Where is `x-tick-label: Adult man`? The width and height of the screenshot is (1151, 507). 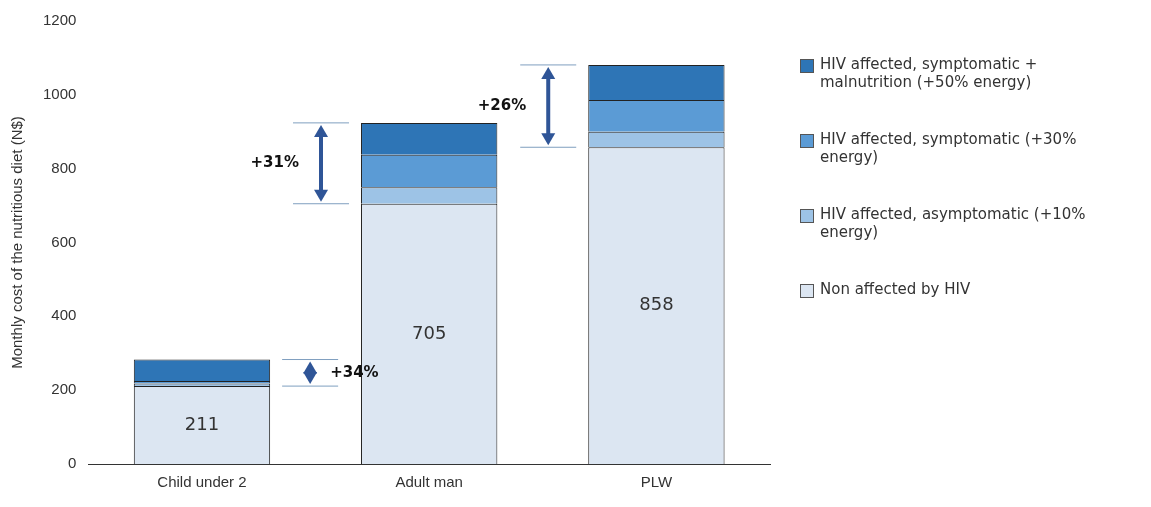 x-tick-label: Adult man is located at coordinates (429, 482).